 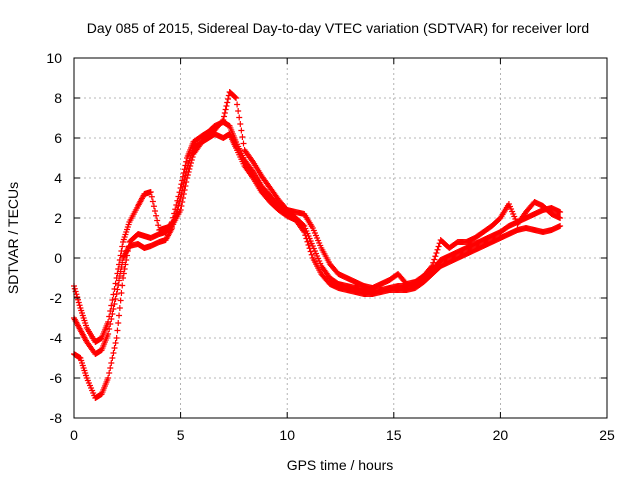 What do you see at coordinates (54, 58) in the screenshot?
I see `y-tick-label: 10` at bounding box center [54, 58].